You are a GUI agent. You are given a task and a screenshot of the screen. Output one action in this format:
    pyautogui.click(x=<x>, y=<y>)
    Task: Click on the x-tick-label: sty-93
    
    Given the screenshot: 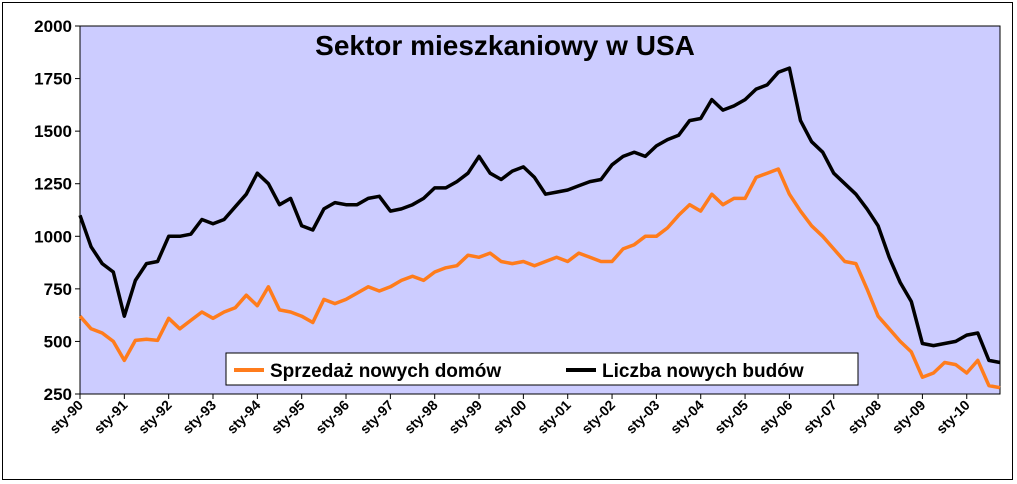 What is the action you would take?
    pyautogui.click(x=199, y=417)
    